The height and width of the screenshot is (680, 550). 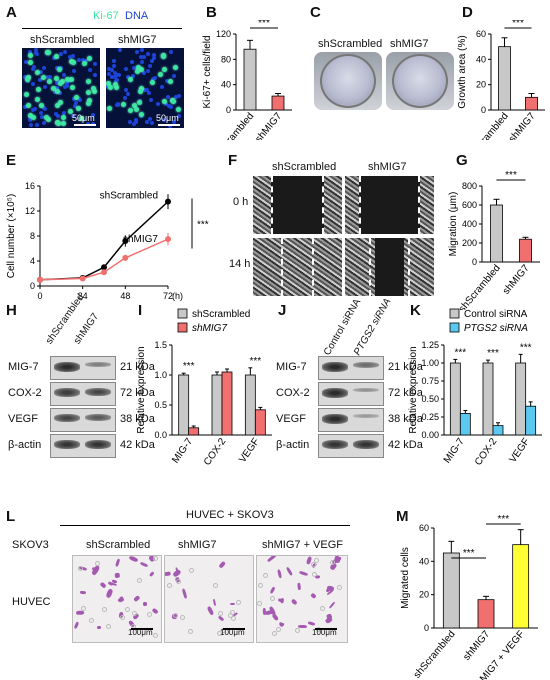 What do you see at coordinates (467, 12) in the screenshot?
I see `panel-label-d: D` at bounding box center [467, 12].